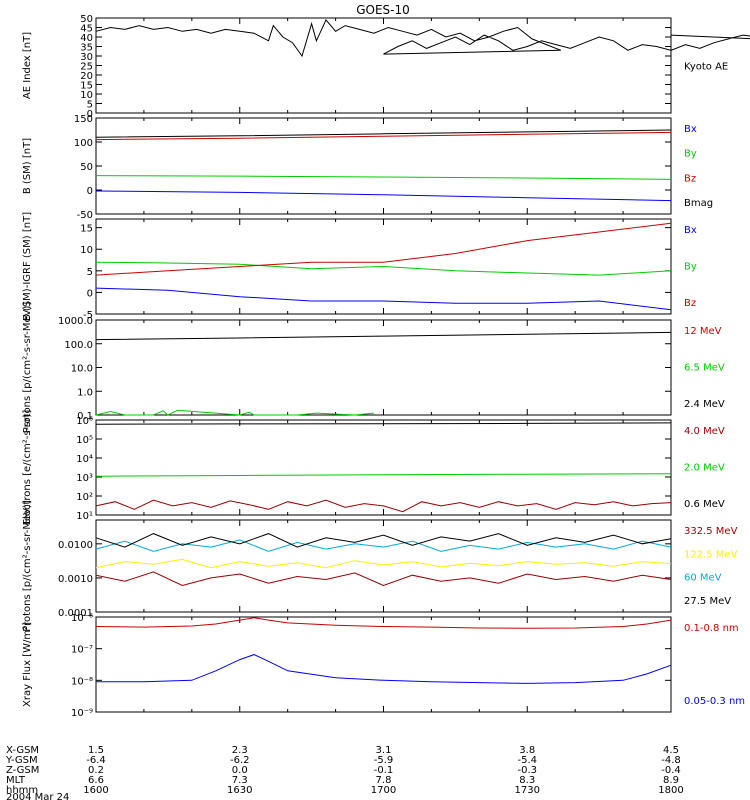 This screenshot has width=750, height=800. I want to click on footer-value: -0.1, so click(384, 770).